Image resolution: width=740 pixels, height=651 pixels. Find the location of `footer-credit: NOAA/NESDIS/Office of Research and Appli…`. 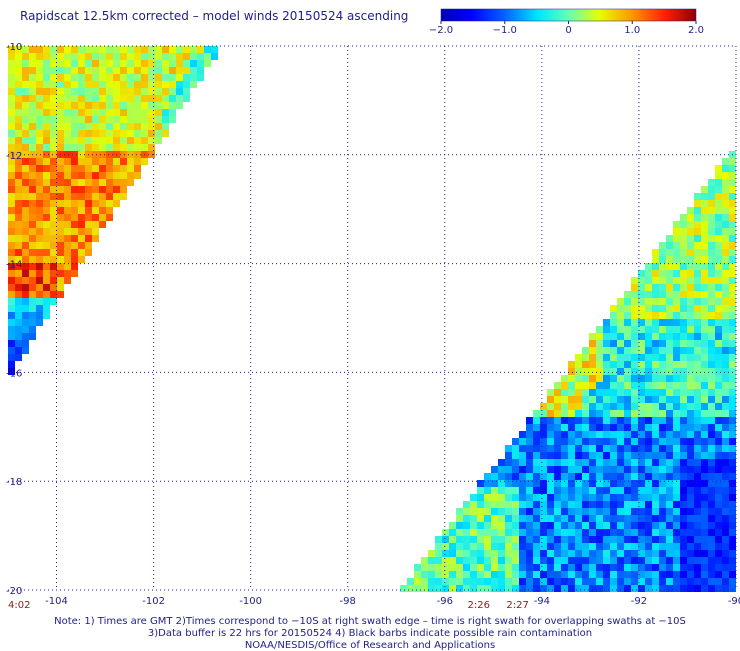

footer-credit: NOAA/NESDIS/Office of Research and Appli… is located at coordinates (370, 645).